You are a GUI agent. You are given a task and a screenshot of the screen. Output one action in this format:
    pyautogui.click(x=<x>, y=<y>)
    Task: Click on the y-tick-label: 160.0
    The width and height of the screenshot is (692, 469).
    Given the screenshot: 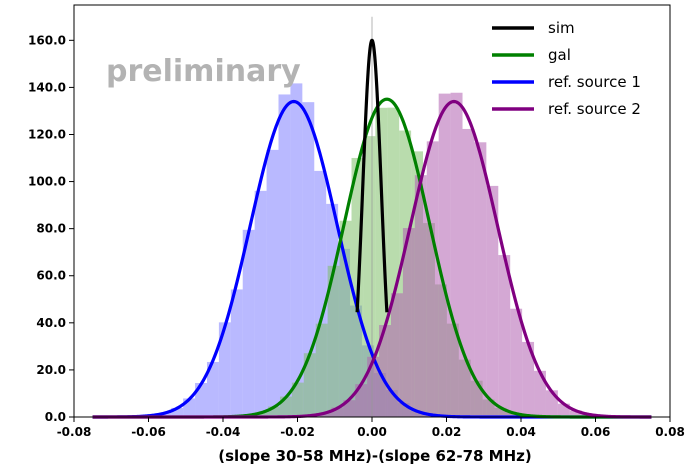 What is the action you would take?
    pyautogui.click(x=47, y=40)
    